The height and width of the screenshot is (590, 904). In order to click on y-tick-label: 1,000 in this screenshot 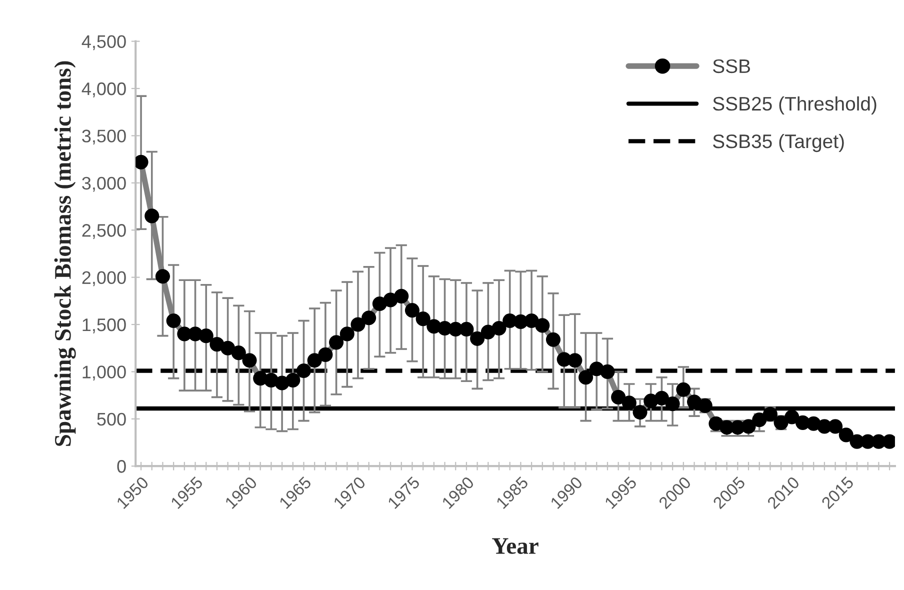, I will do `click(104, 373)`.